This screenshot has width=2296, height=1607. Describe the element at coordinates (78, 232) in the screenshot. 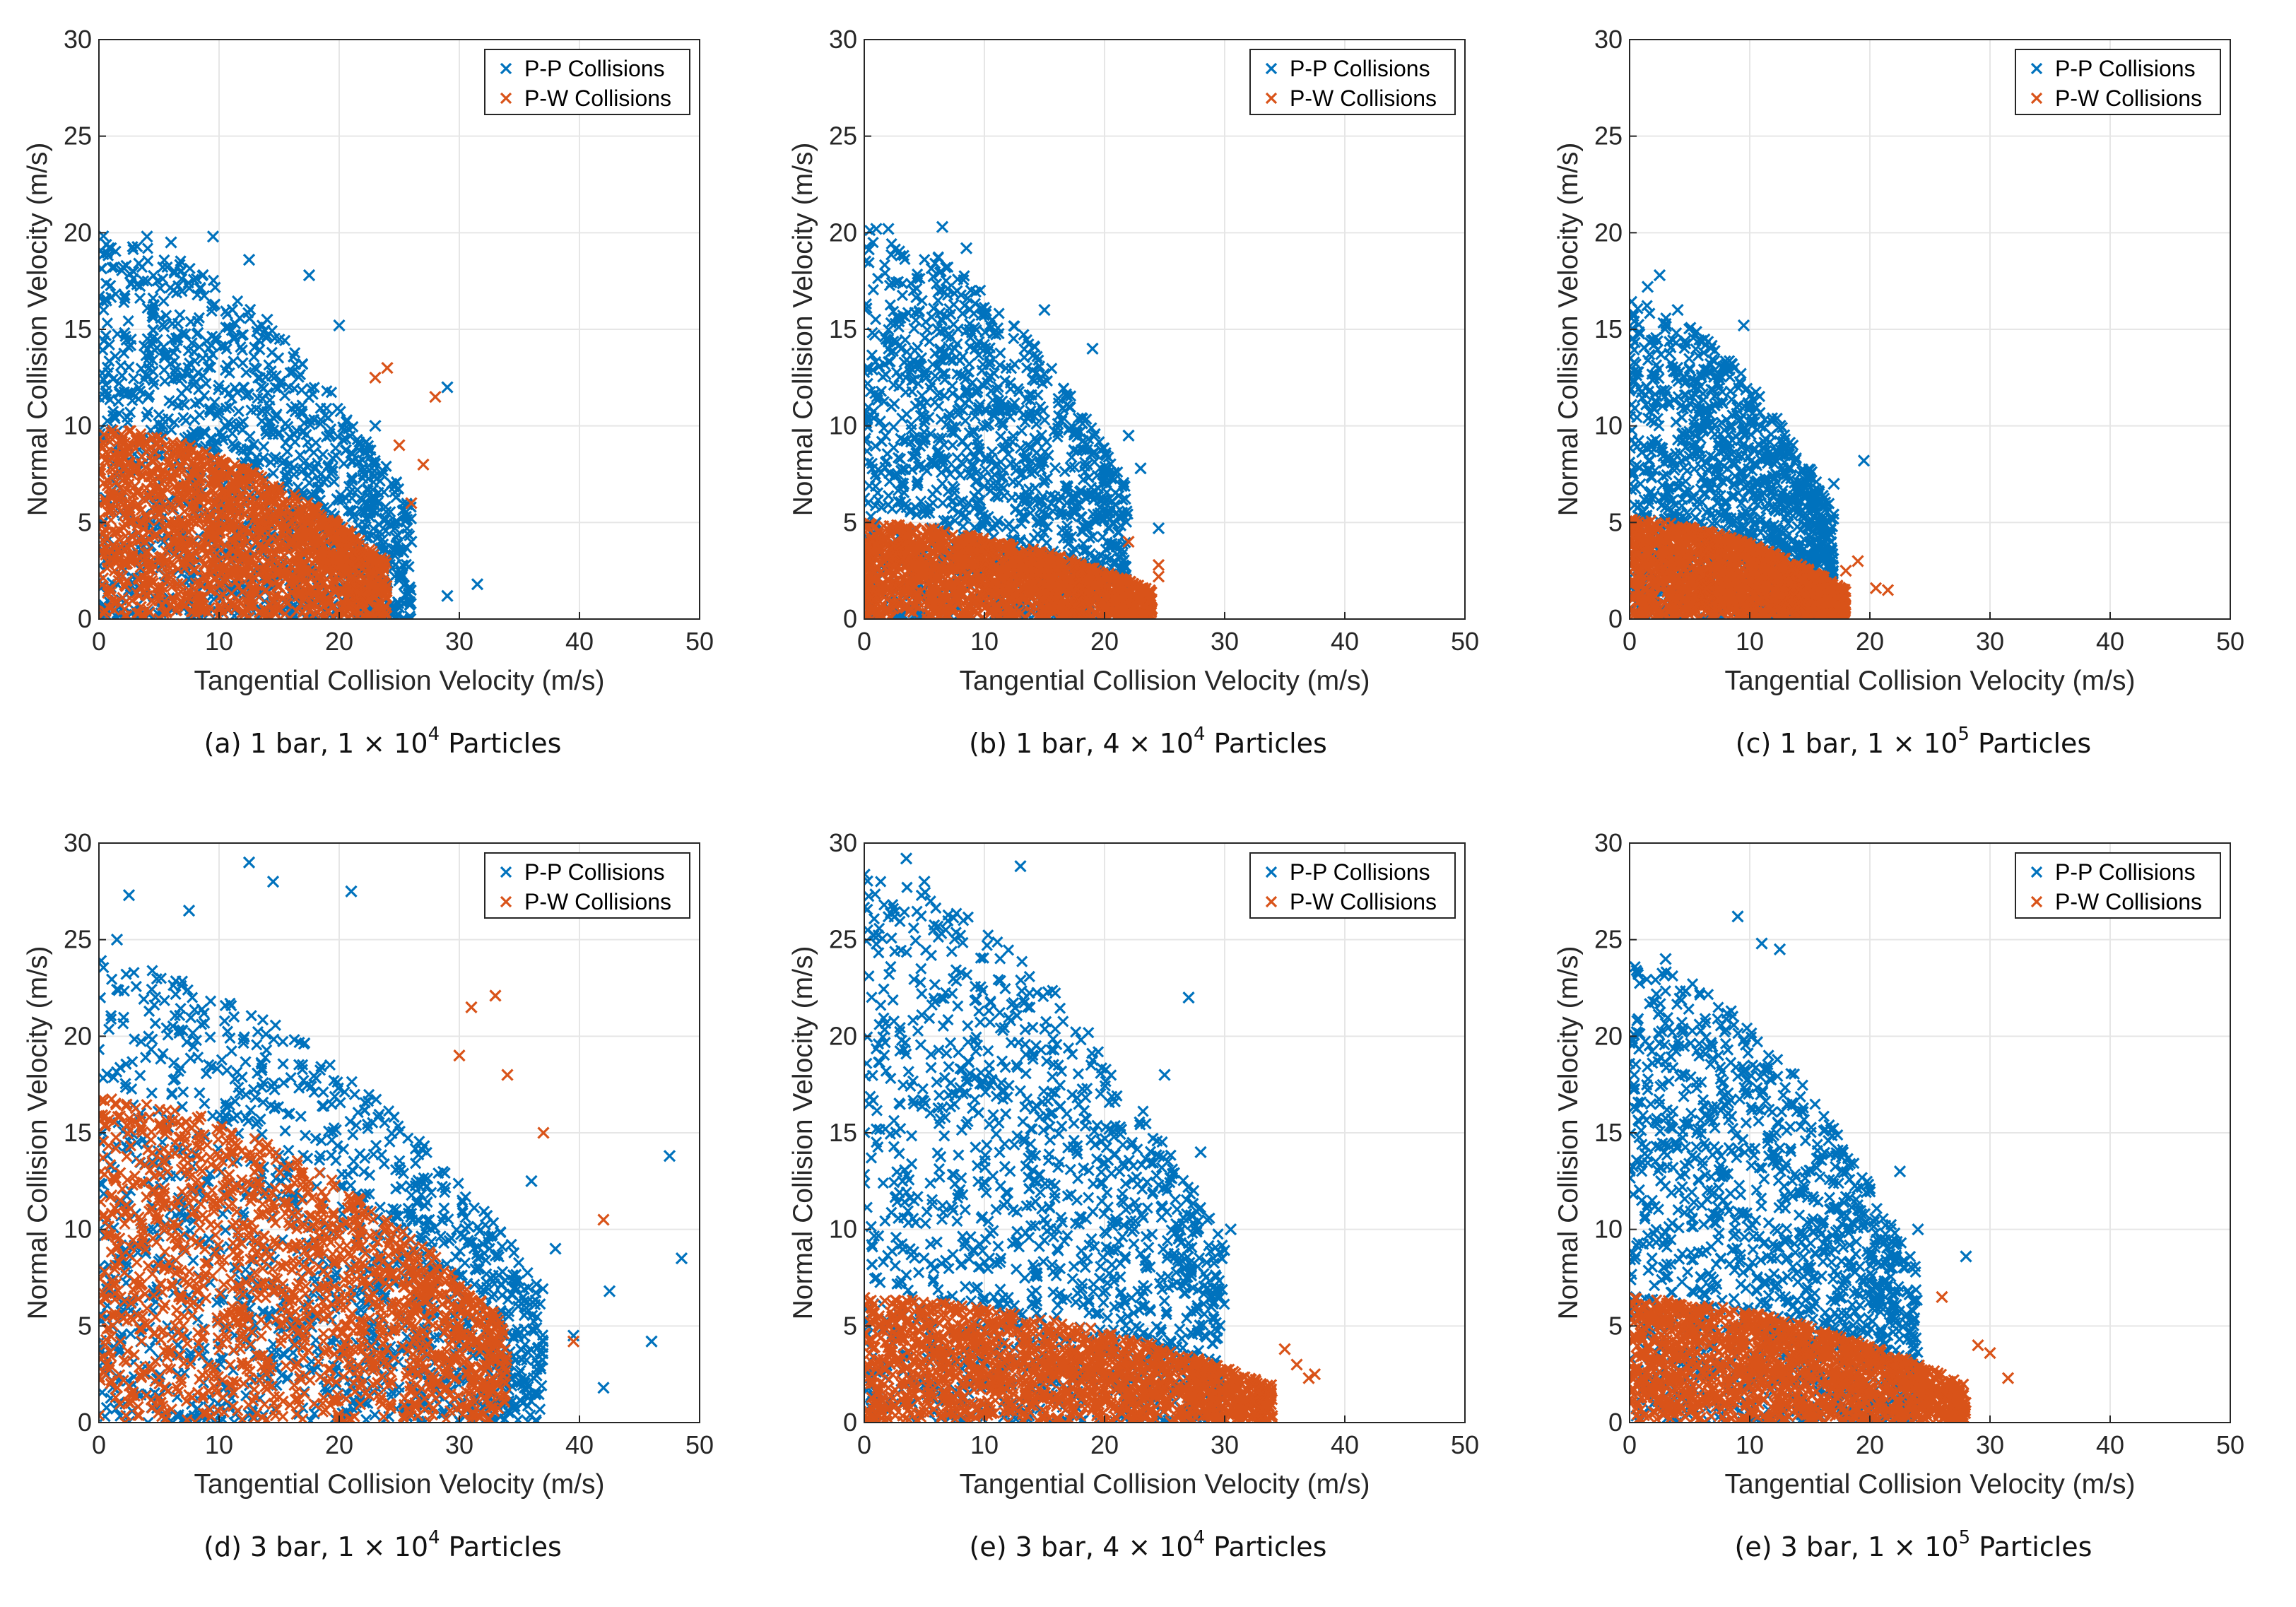

I see `y-tick-label: 20` at that location.